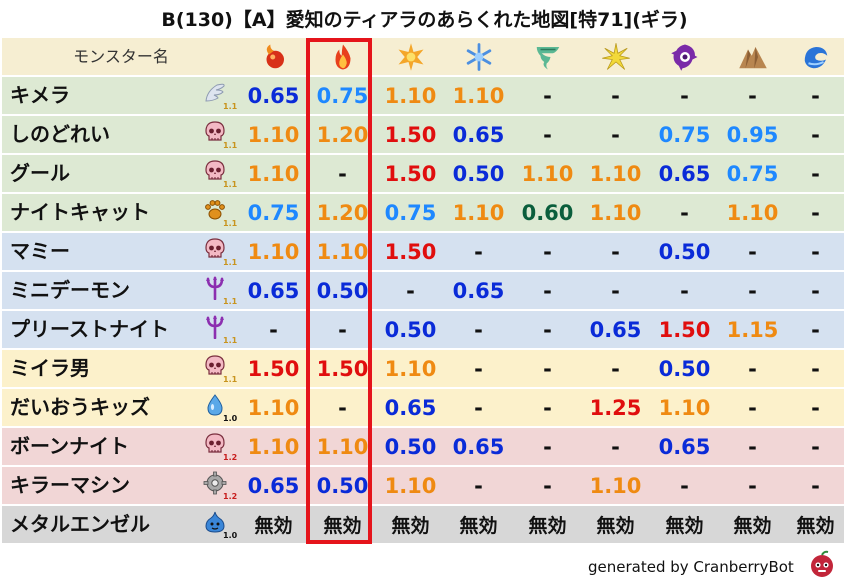  I want to click on resistance-value: 0.95, so click(752, 134).